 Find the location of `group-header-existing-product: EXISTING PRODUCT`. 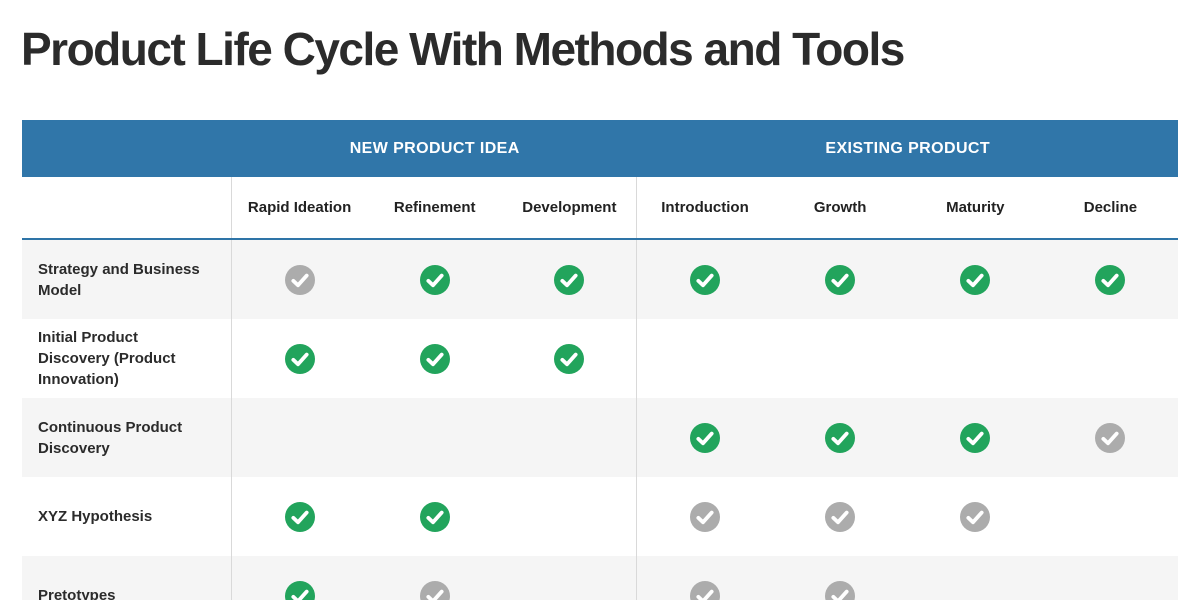

group-header-existing-product: EXISTING PRODUCT is located at coordinates (908, 148).